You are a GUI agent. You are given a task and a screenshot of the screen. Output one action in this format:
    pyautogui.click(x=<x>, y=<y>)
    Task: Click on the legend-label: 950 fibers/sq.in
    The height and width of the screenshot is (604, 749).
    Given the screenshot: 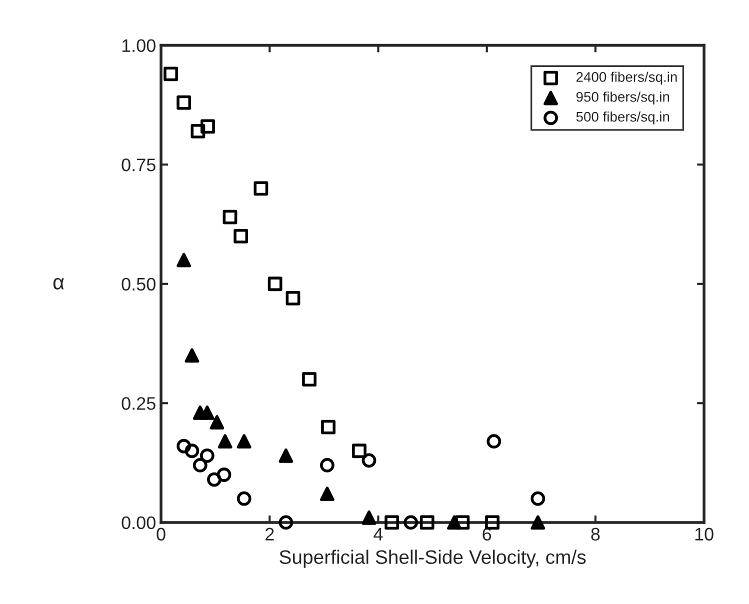 What is the action you would take?
    pyautogui.click(x=623, y=98)
    